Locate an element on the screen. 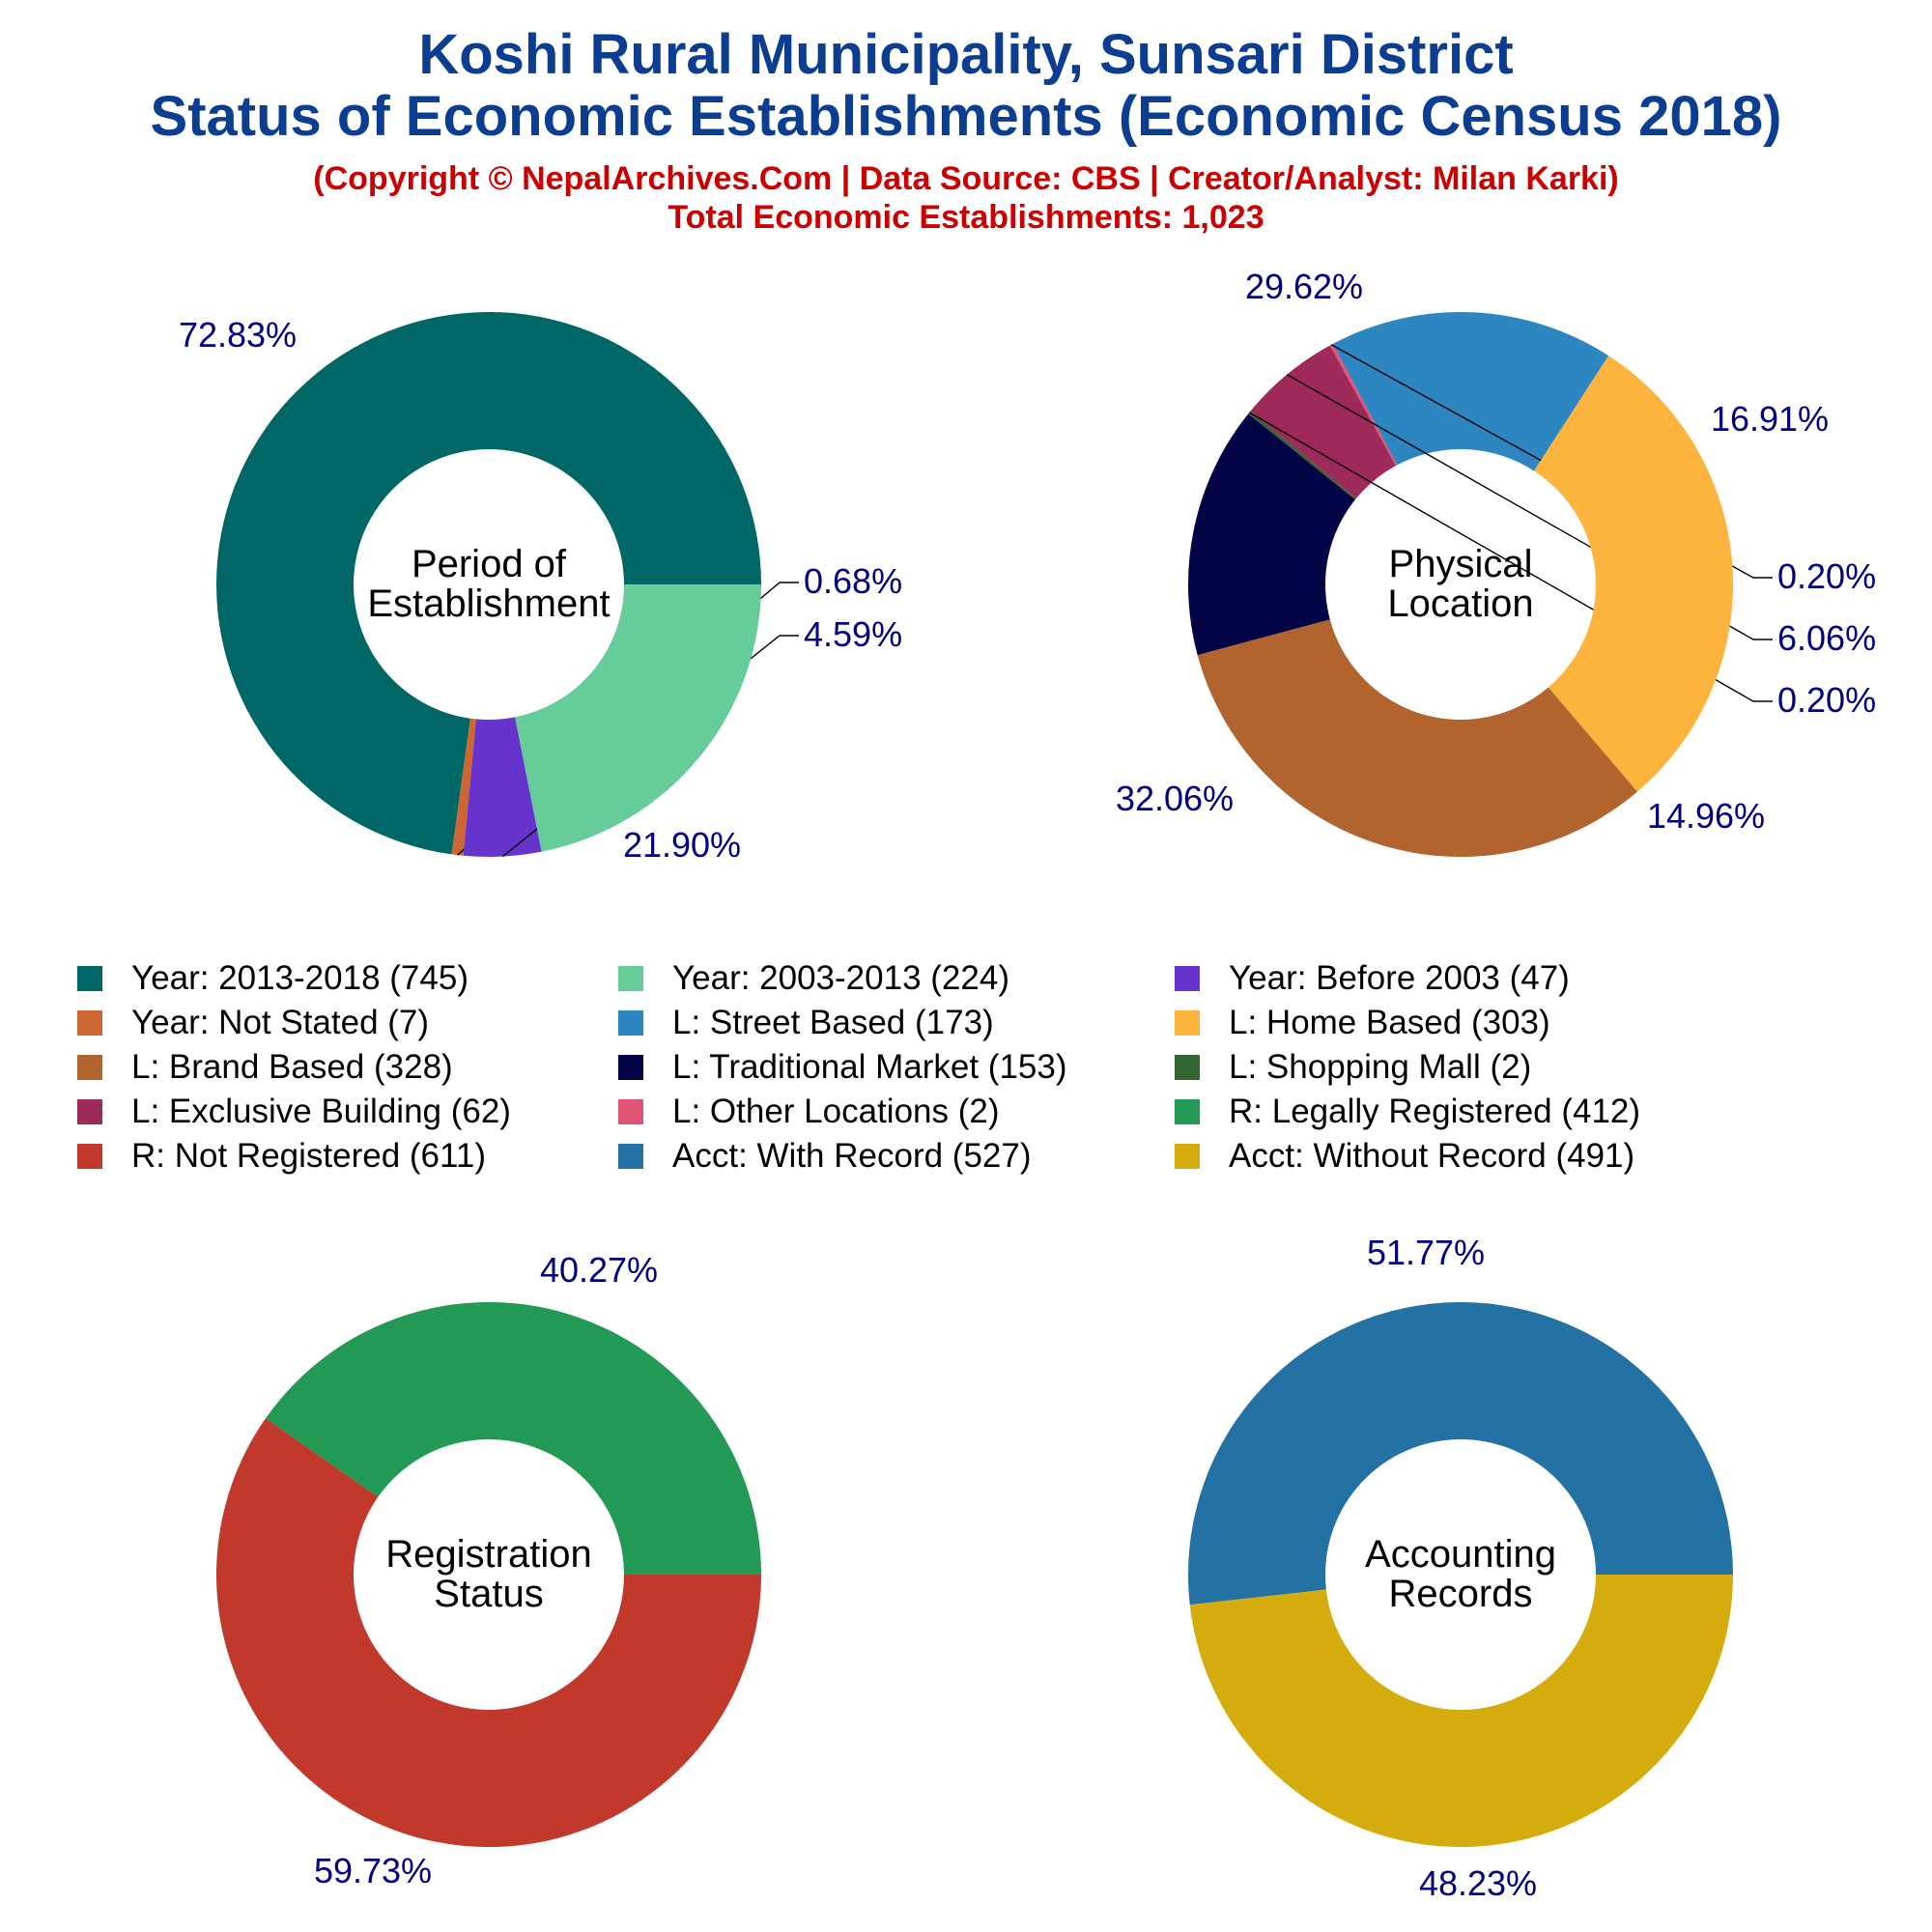 The width and height of the screenshot is (1932, 1932). slice-percent-label: 4.59% is located at coordinates (853, 634).